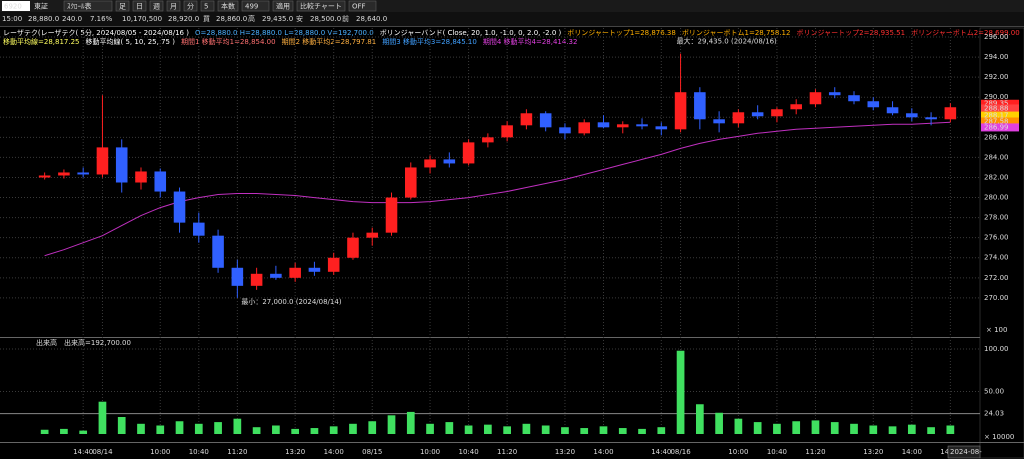  Describe the element at coordinates (996, 258) in the screenshot. I see `y-tick-label: 274.00` at that location.